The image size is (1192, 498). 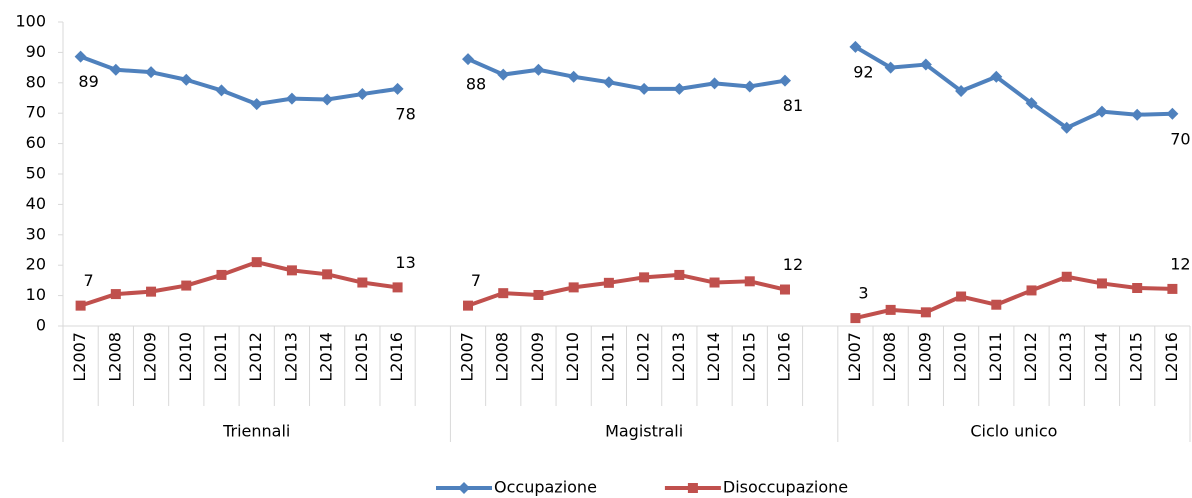 I want to click on y-tick-label: 20, so click(x=36, y=264).